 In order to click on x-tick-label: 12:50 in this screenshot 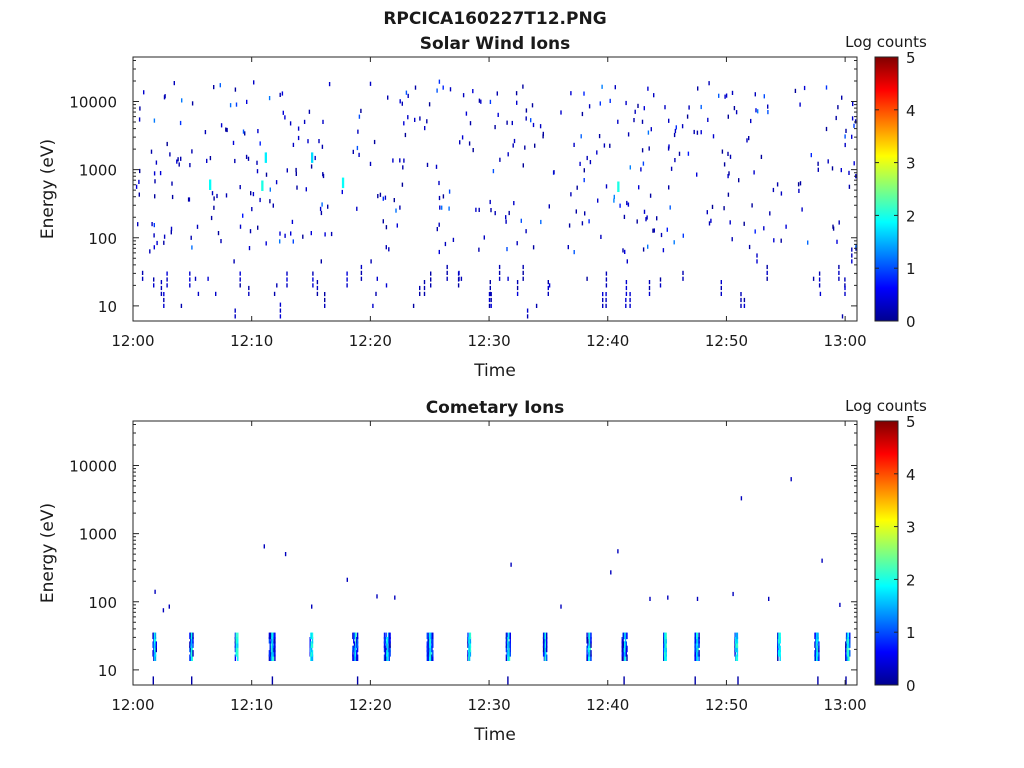, I will do `click(726, 705)`.